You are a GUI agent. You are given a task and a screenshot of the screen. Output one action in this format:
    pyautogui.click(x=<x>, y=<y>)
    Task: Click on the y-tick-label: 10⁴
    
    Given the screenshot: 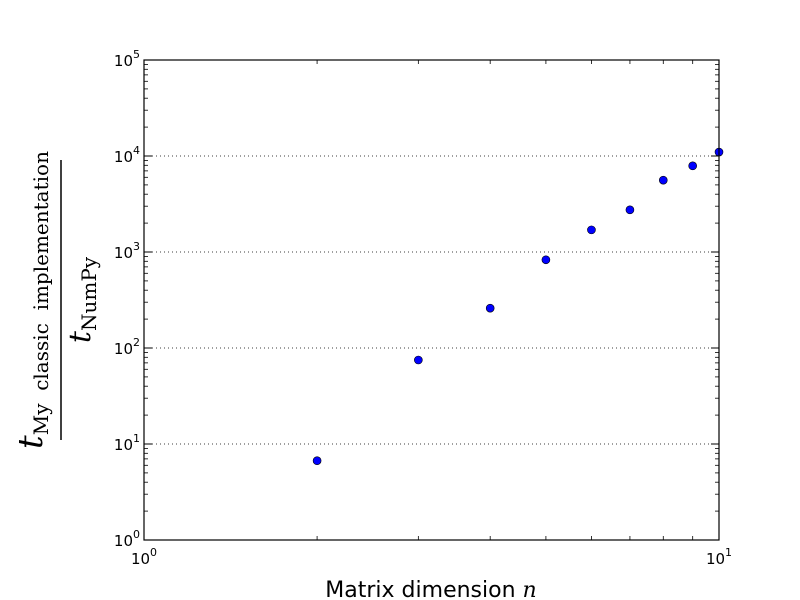 What is the action you would take?
    pyautogui.click(x=127, y=155)
    